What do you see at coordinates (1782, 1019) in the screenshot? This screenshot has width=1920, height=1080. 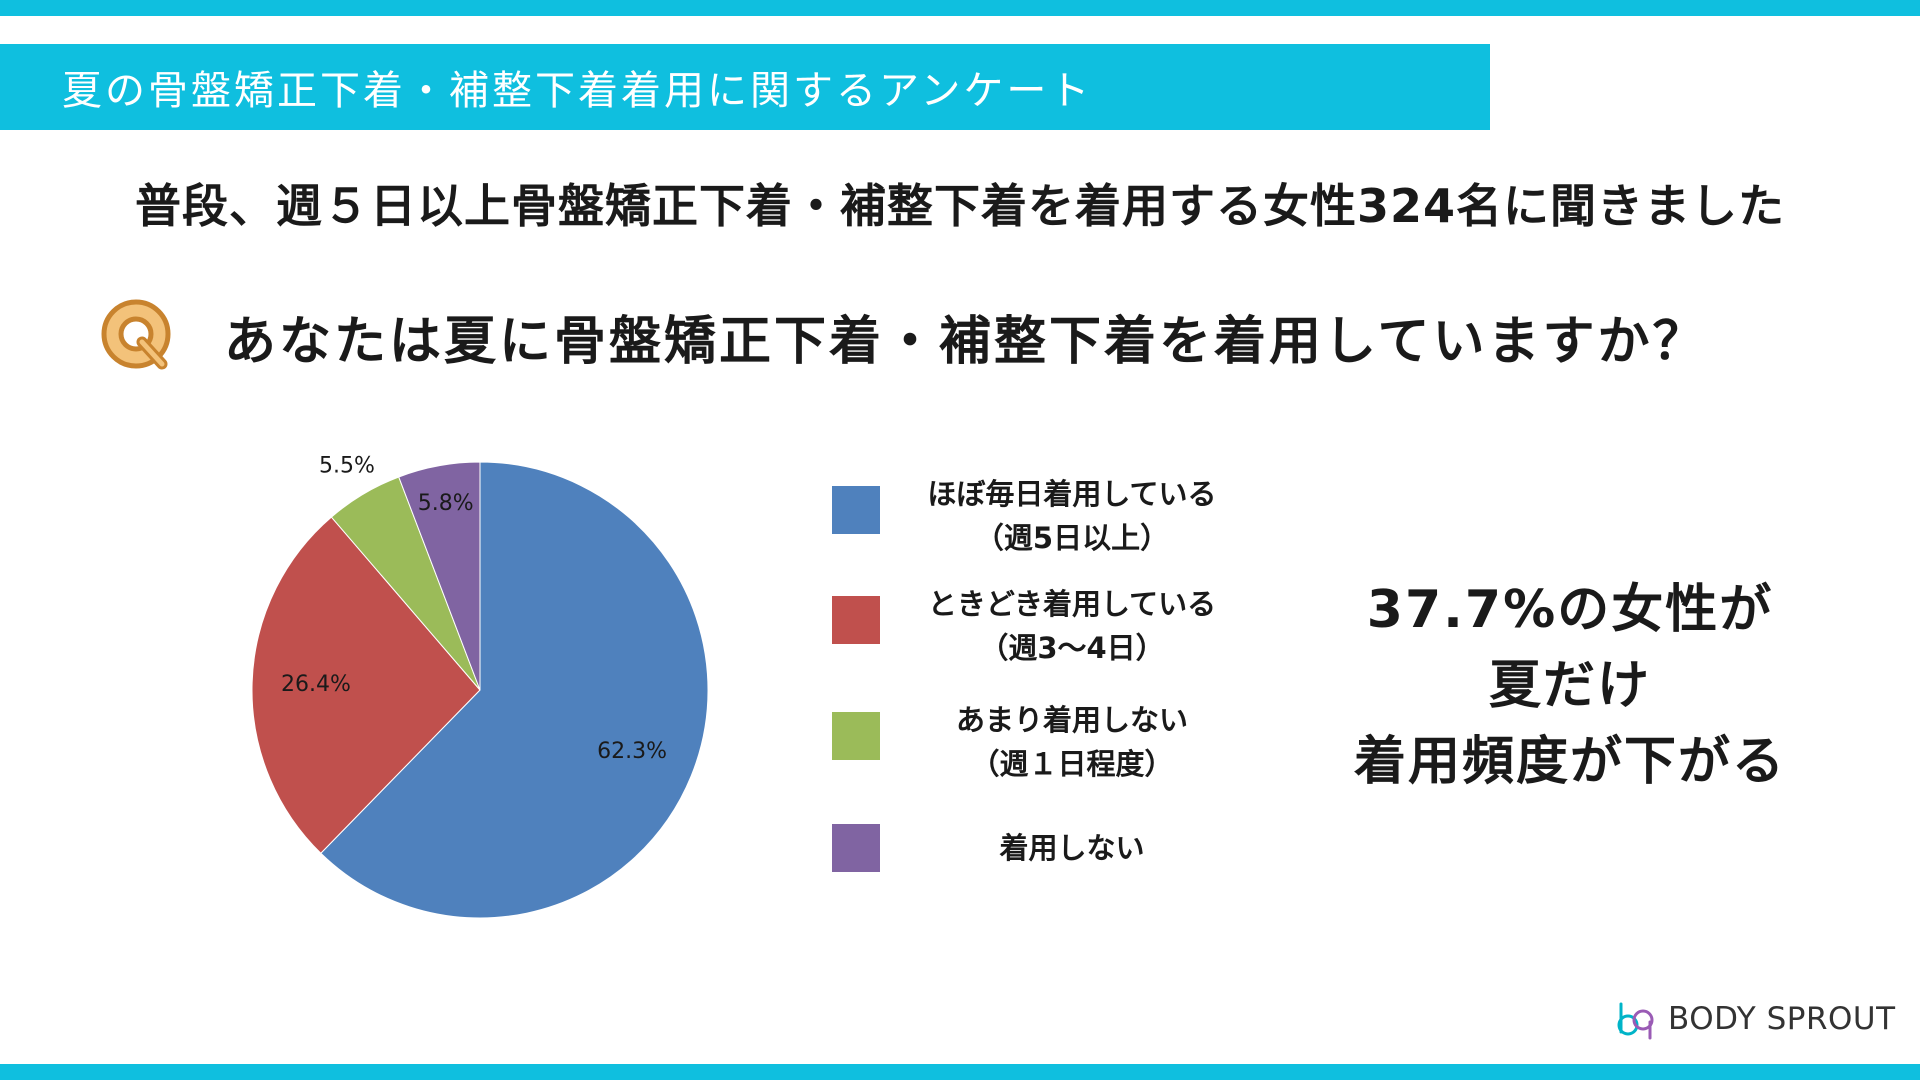 I see `brand-name: BODY SPROUT` at bounding box center [1782, 1019].